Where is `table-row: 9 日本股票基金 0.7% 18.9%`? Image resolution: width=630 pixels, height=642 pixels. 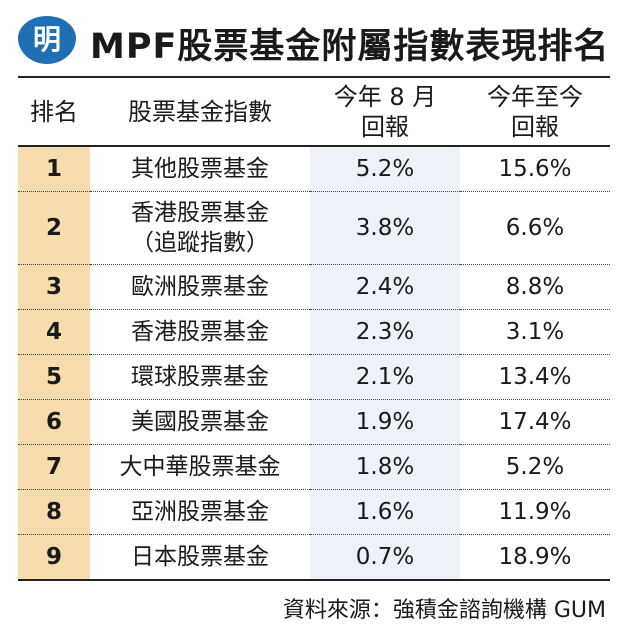
table-row: 9 日本股票基金 0.7% 18.9% is located at coordinates (314, 557).